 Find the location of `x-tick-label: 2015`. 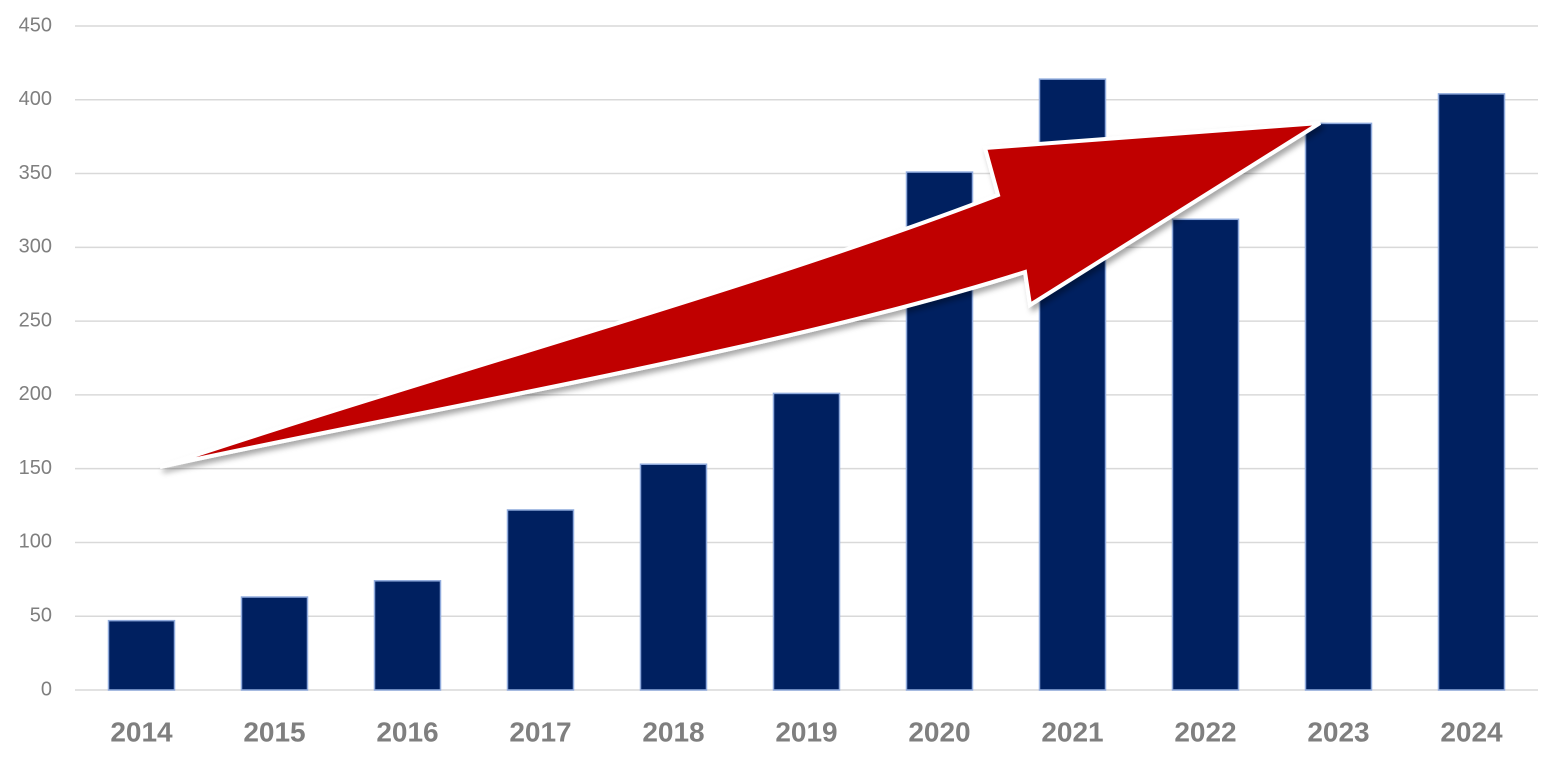

x-tick-label: 2015 is located at coordinates (274, 731).